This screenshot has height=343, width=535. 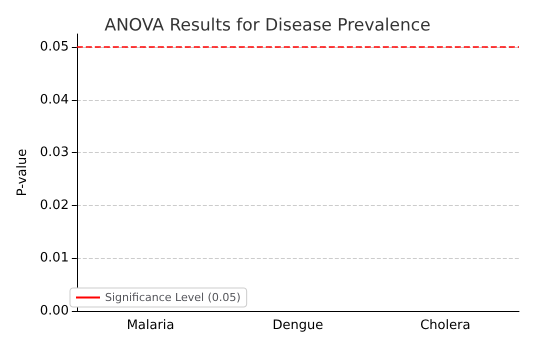 What do you see at coordinates (267, 26) in the screenshot?
I see `chart-title: ANOVA Results for Disease Prevalence` at bounding box center [267, 26].